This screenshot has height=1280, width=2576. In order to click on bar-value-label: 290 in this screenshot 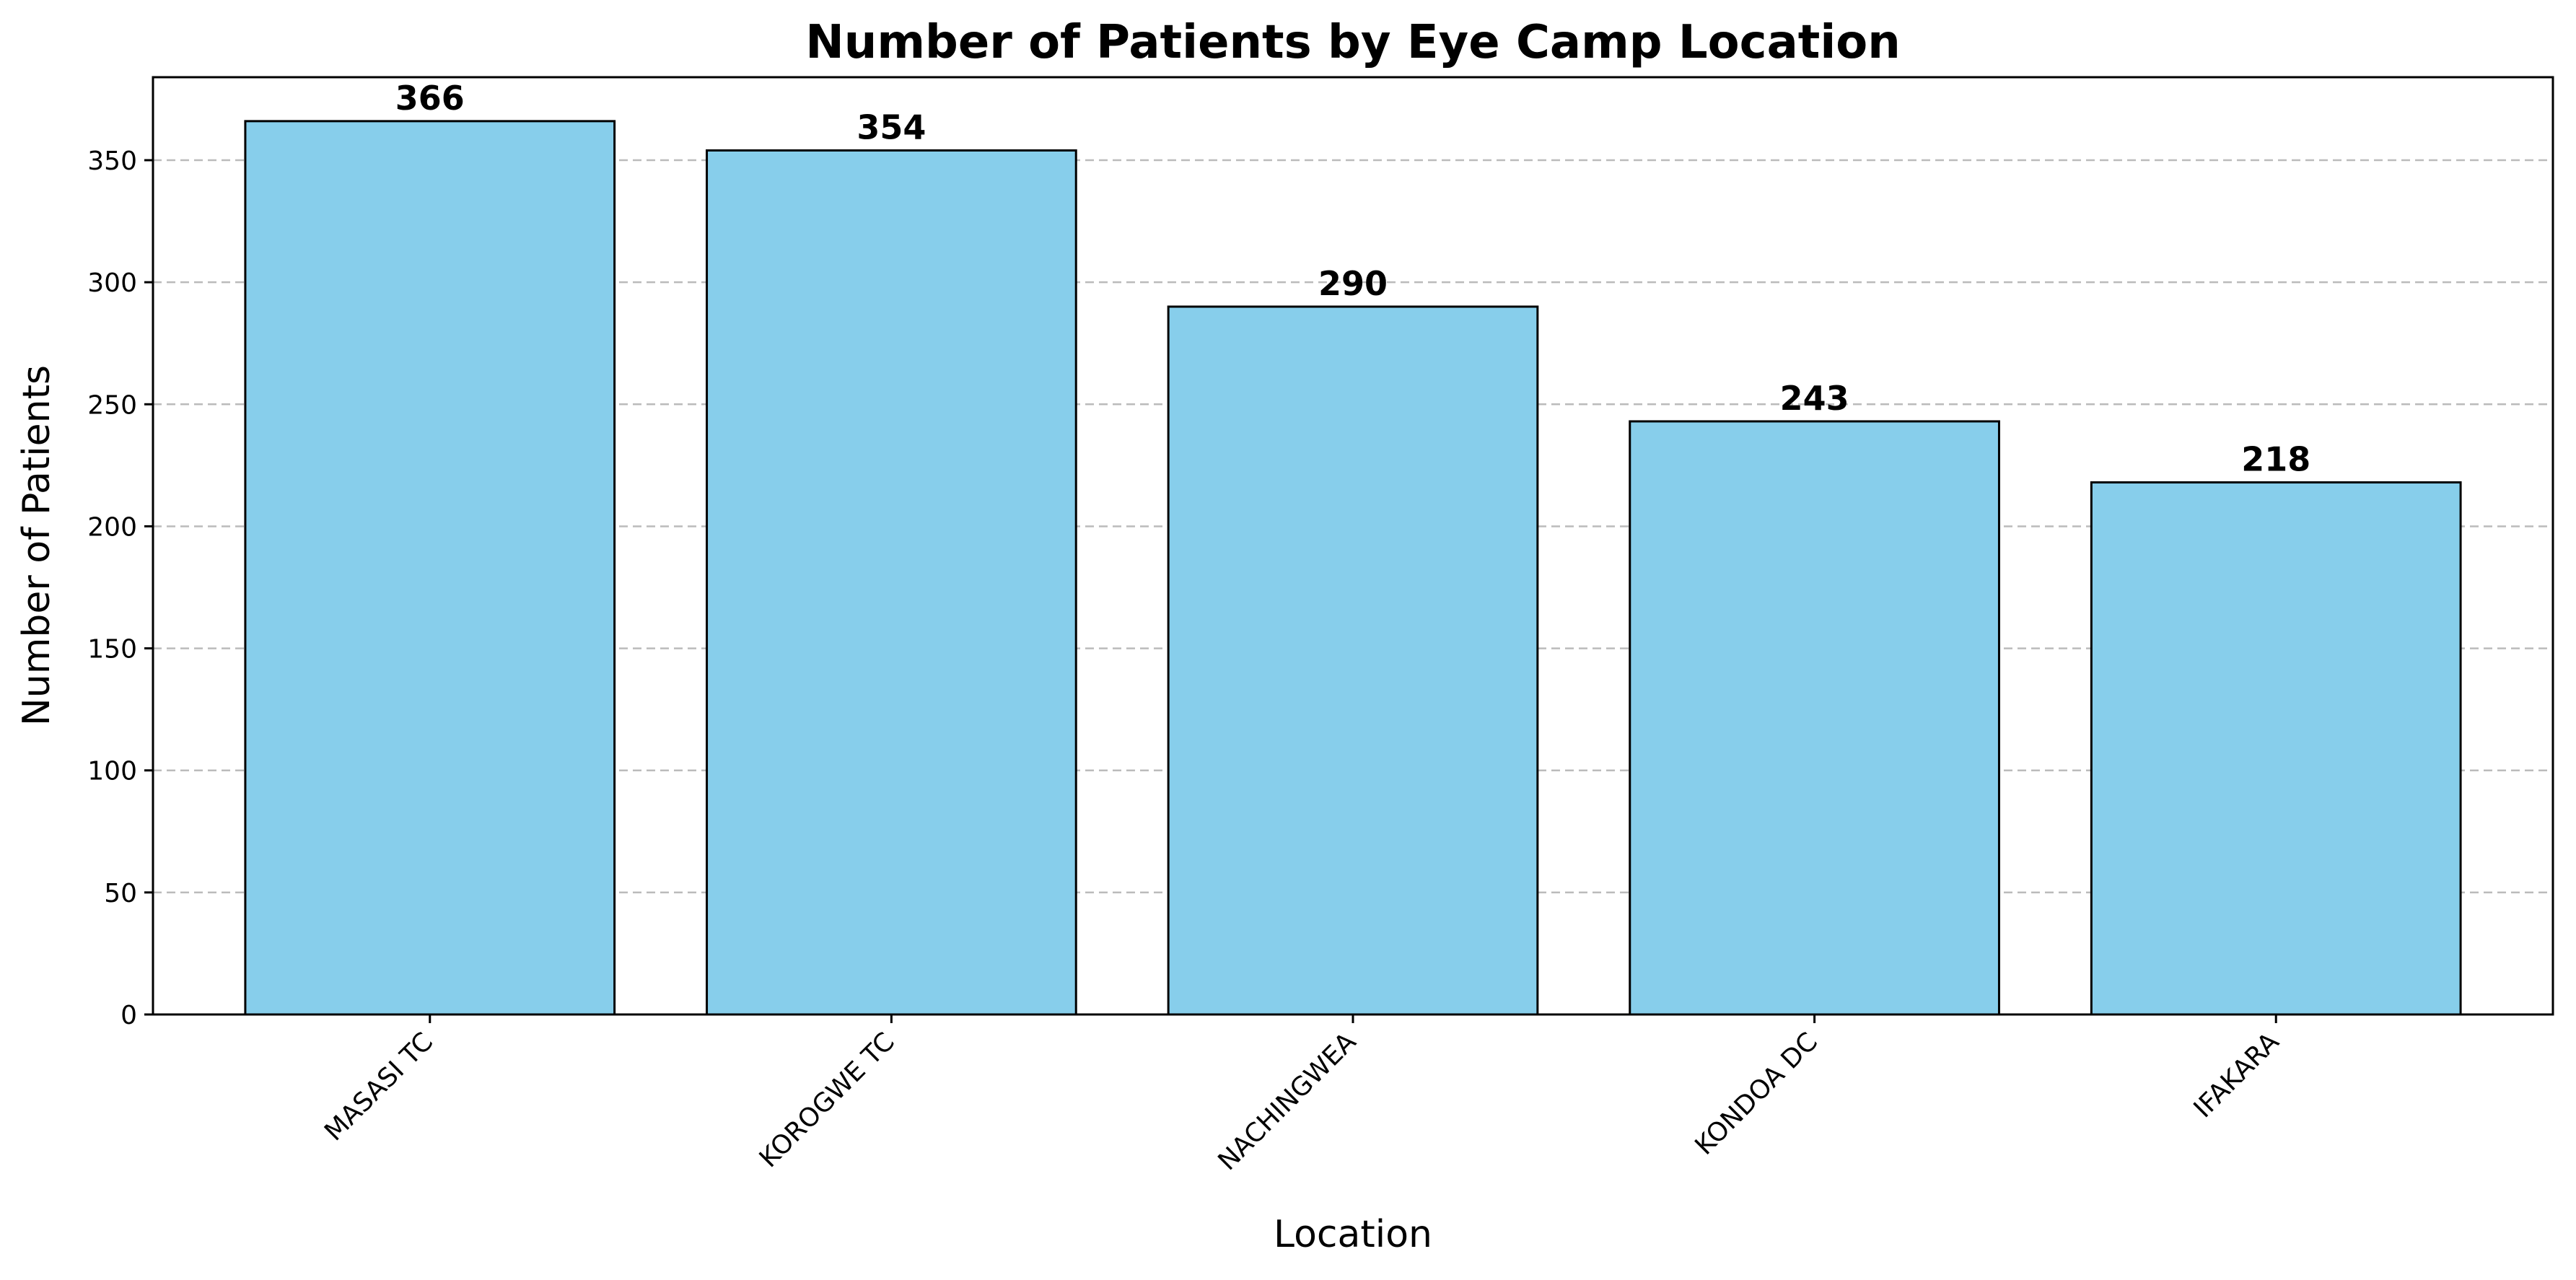, I will do `click(1353, 283)`.